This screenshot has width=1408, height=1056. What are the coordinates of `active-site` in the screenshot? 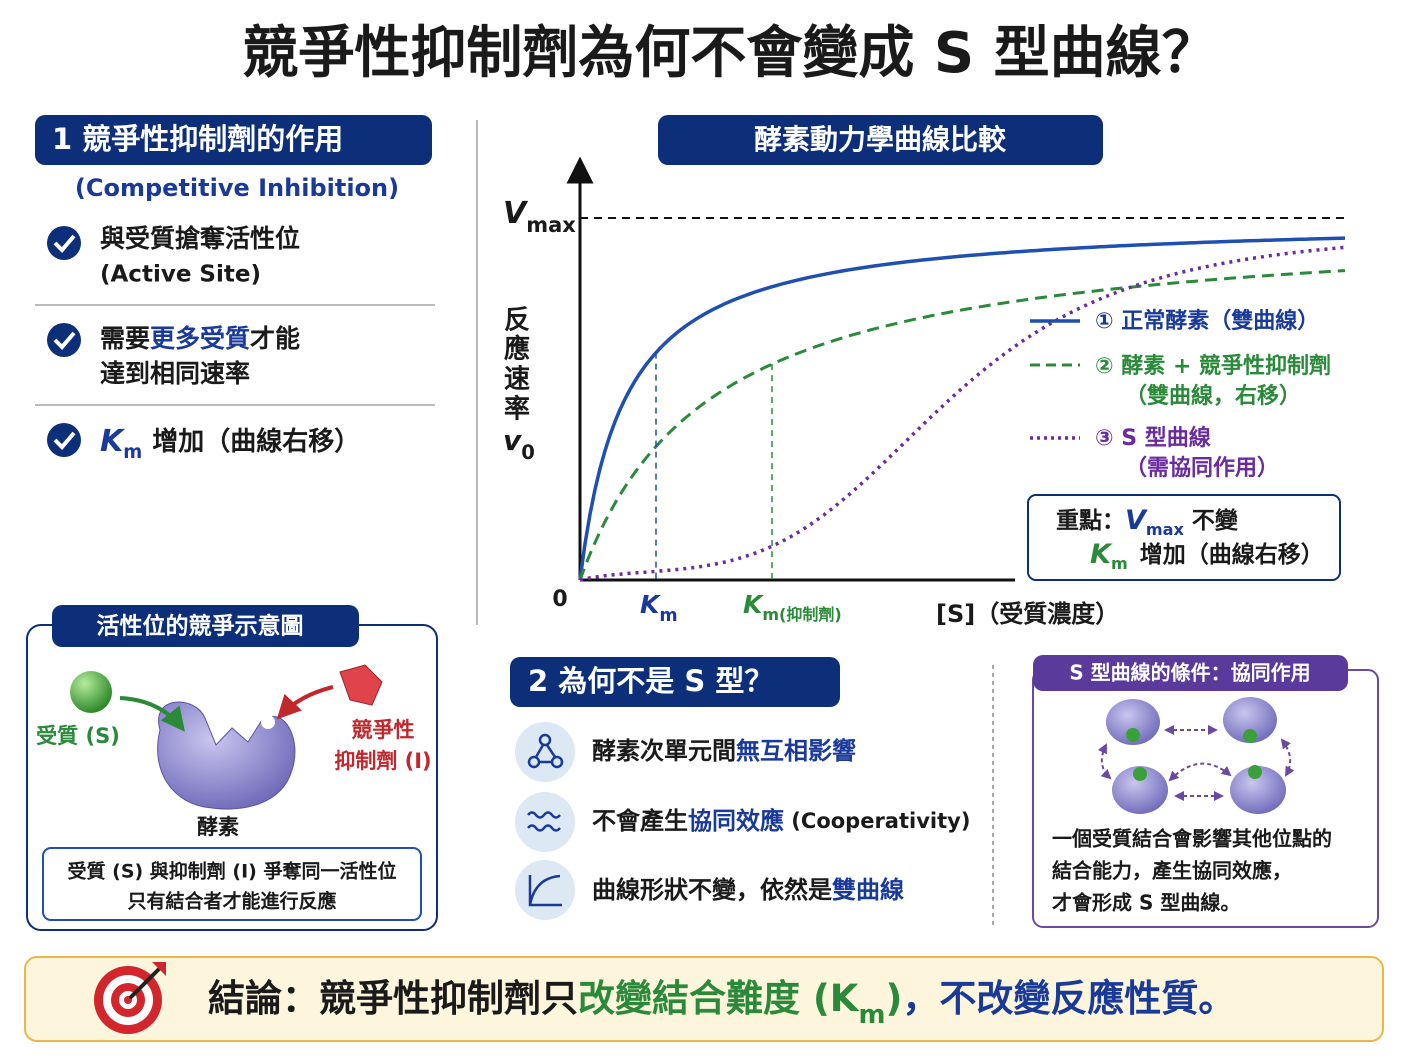 It's located at (268, 722).